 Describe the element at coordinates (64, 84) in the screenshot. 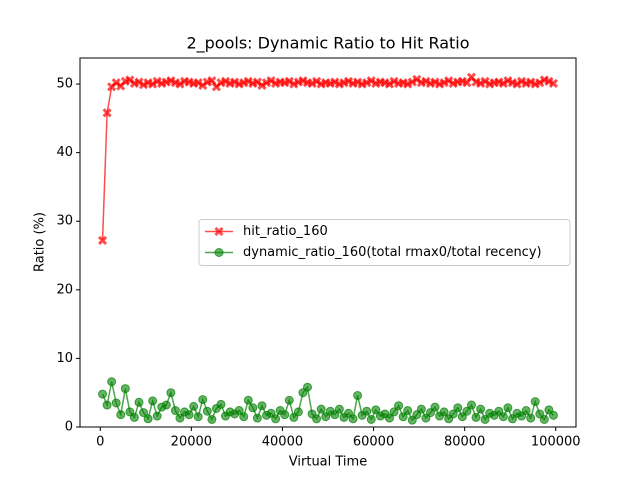

I see `y-tick-label: 50` at that location.